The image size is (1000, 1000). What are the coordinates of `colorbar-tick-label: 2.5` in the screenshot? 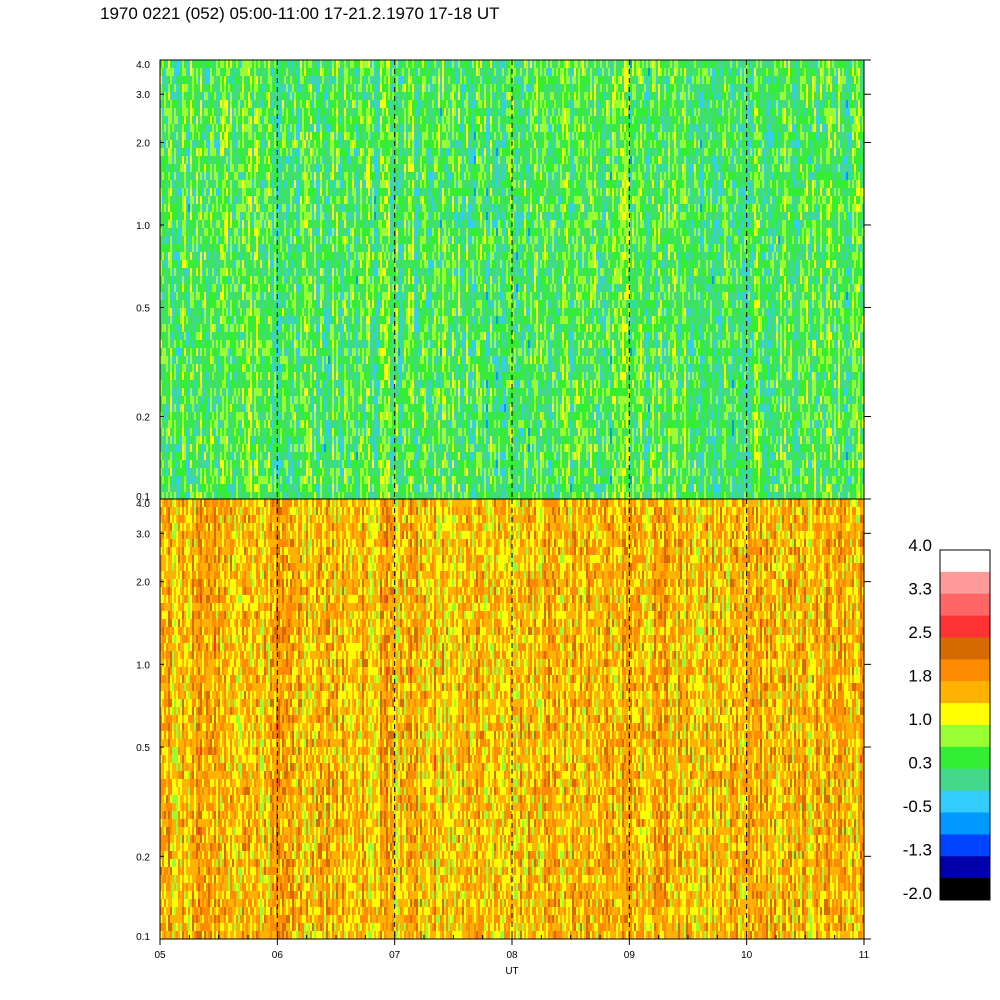 It's located at (920, 632).